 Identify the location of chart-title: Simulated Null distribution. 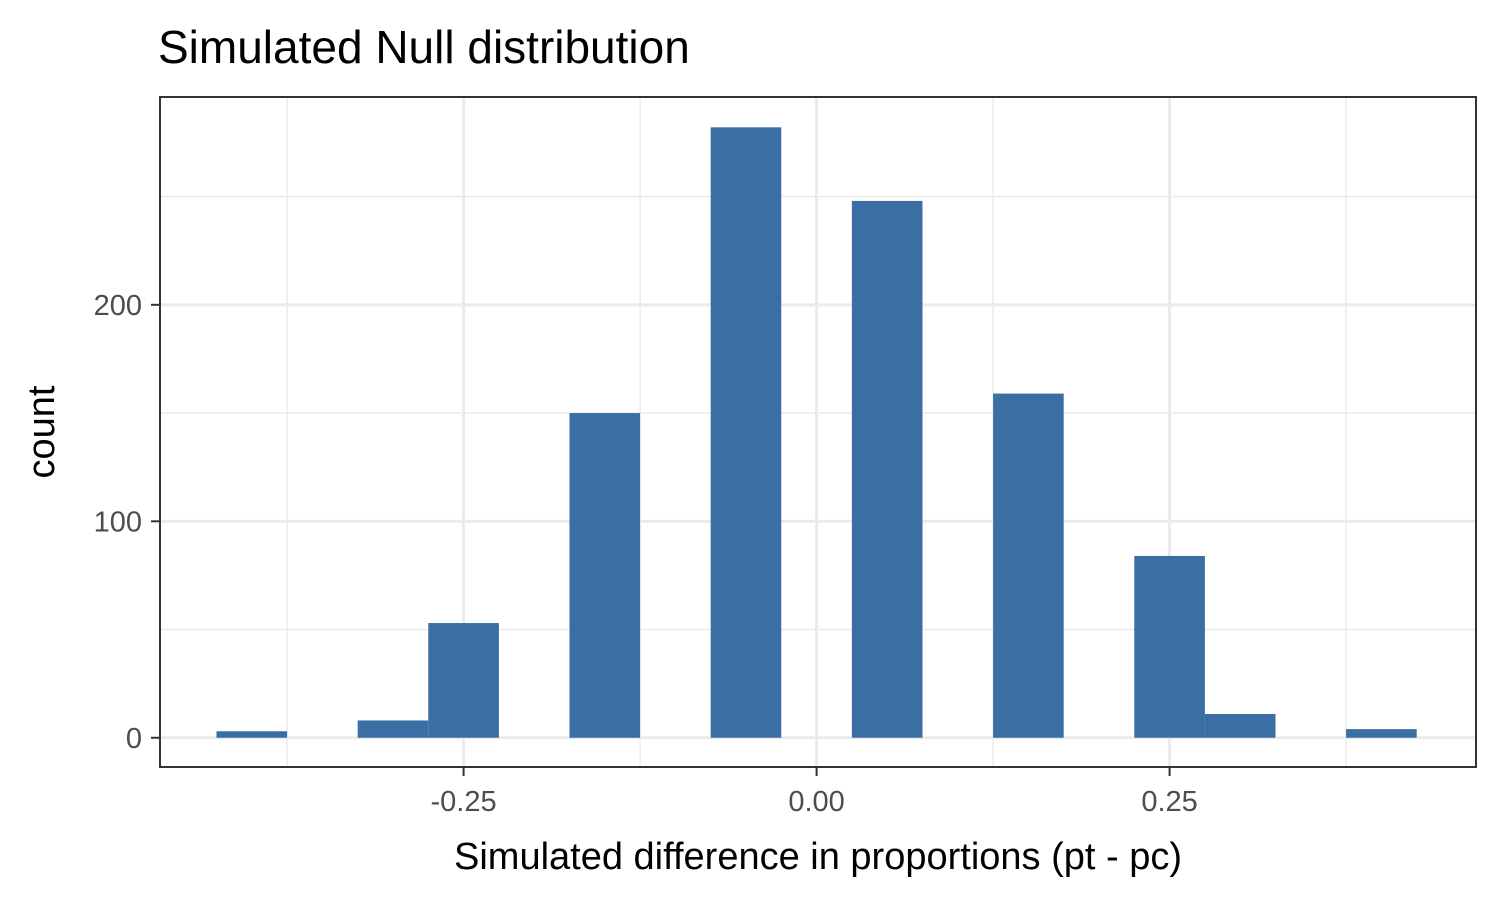
(424, 47).